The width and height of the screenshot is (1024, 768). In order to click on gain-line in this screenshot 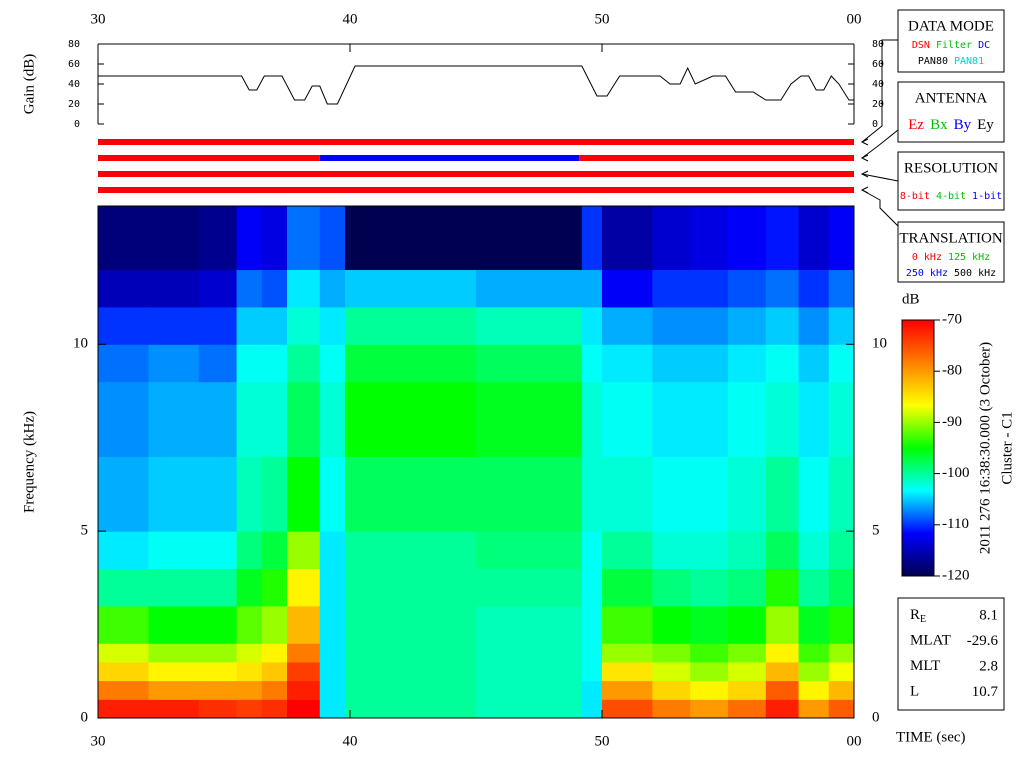, I will do `click(476, 85)`.